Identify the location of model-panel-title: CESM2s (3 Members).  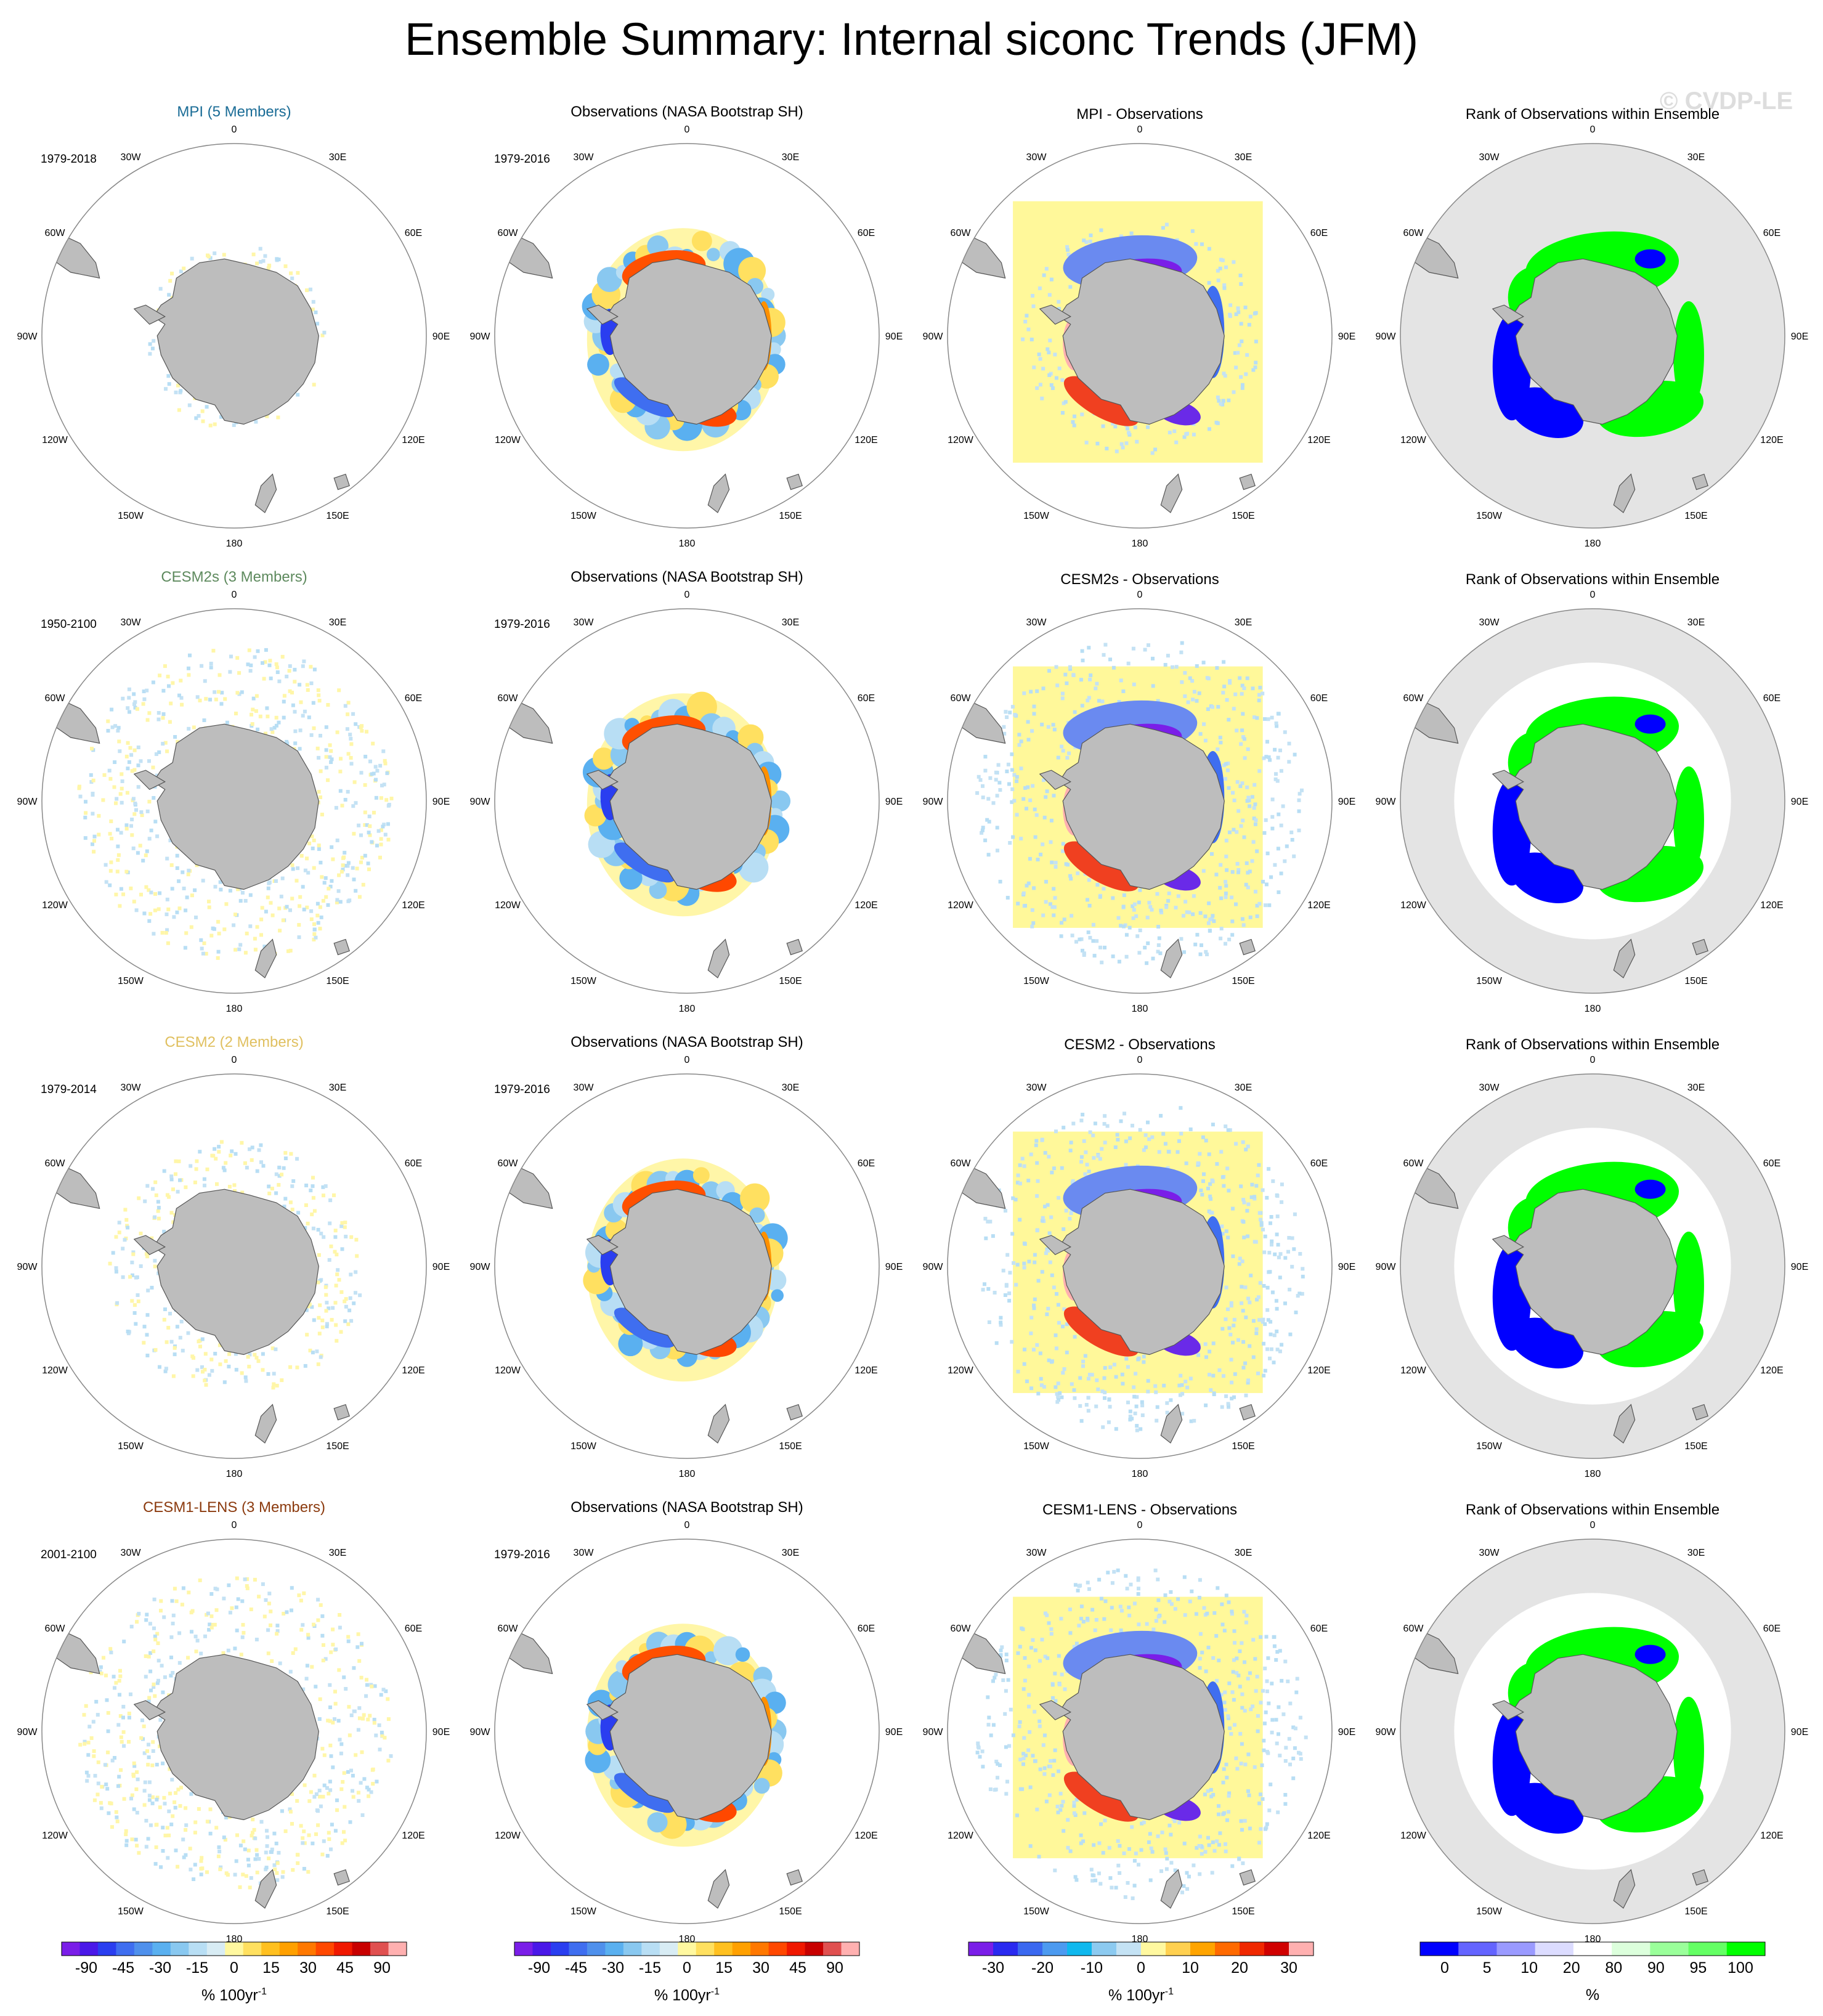
(234, 577).